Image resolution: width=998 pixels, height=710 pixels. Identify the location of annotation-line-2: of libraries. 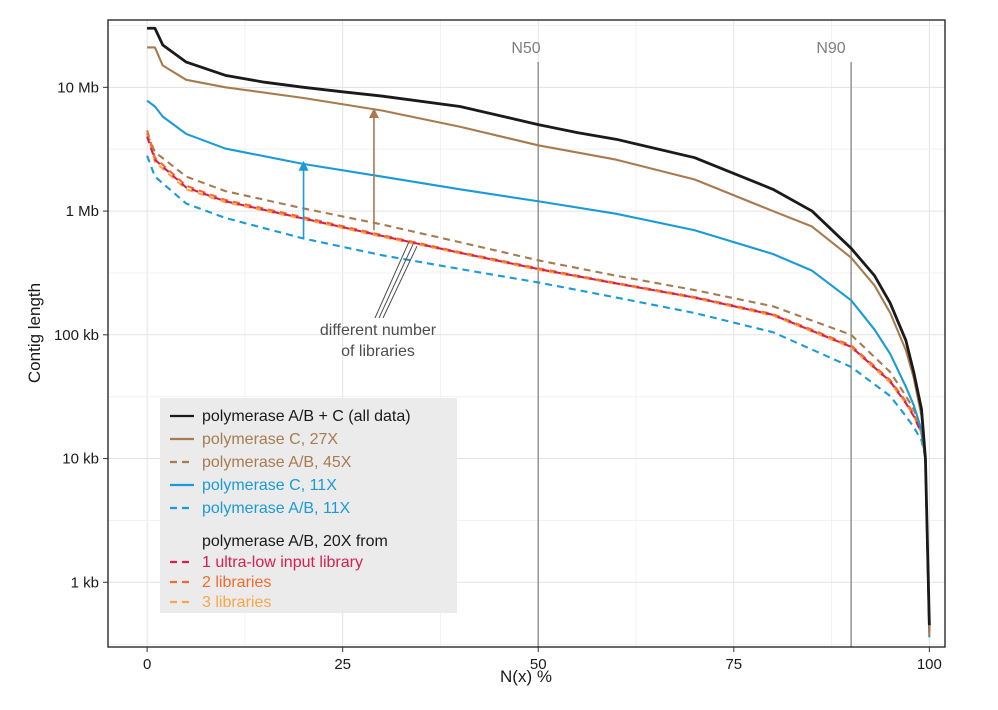
(378, 351).